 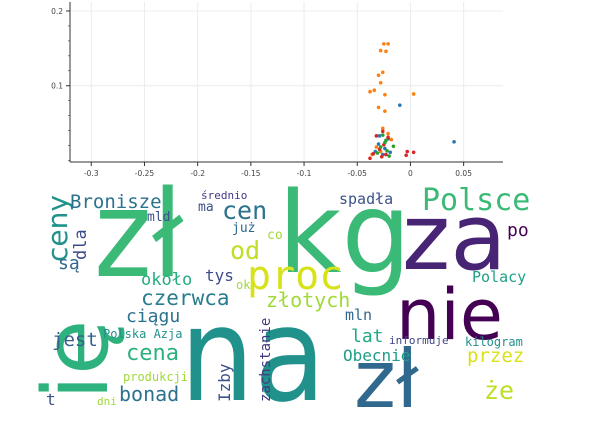 I want to click on cloud-word: bonad, so click(x=149, y=394).